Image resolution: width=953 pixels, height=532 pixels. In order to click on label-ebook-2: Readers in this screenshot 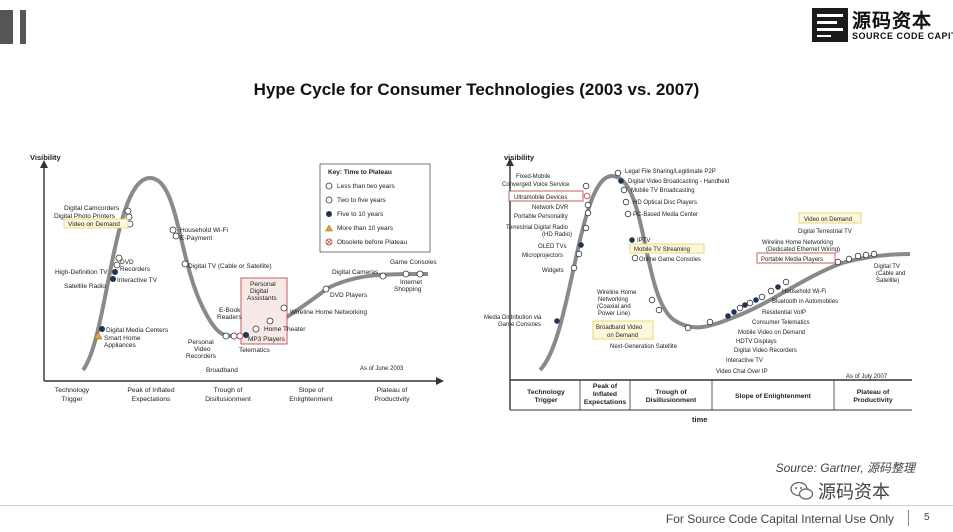, I will do `click(229, 317)`.